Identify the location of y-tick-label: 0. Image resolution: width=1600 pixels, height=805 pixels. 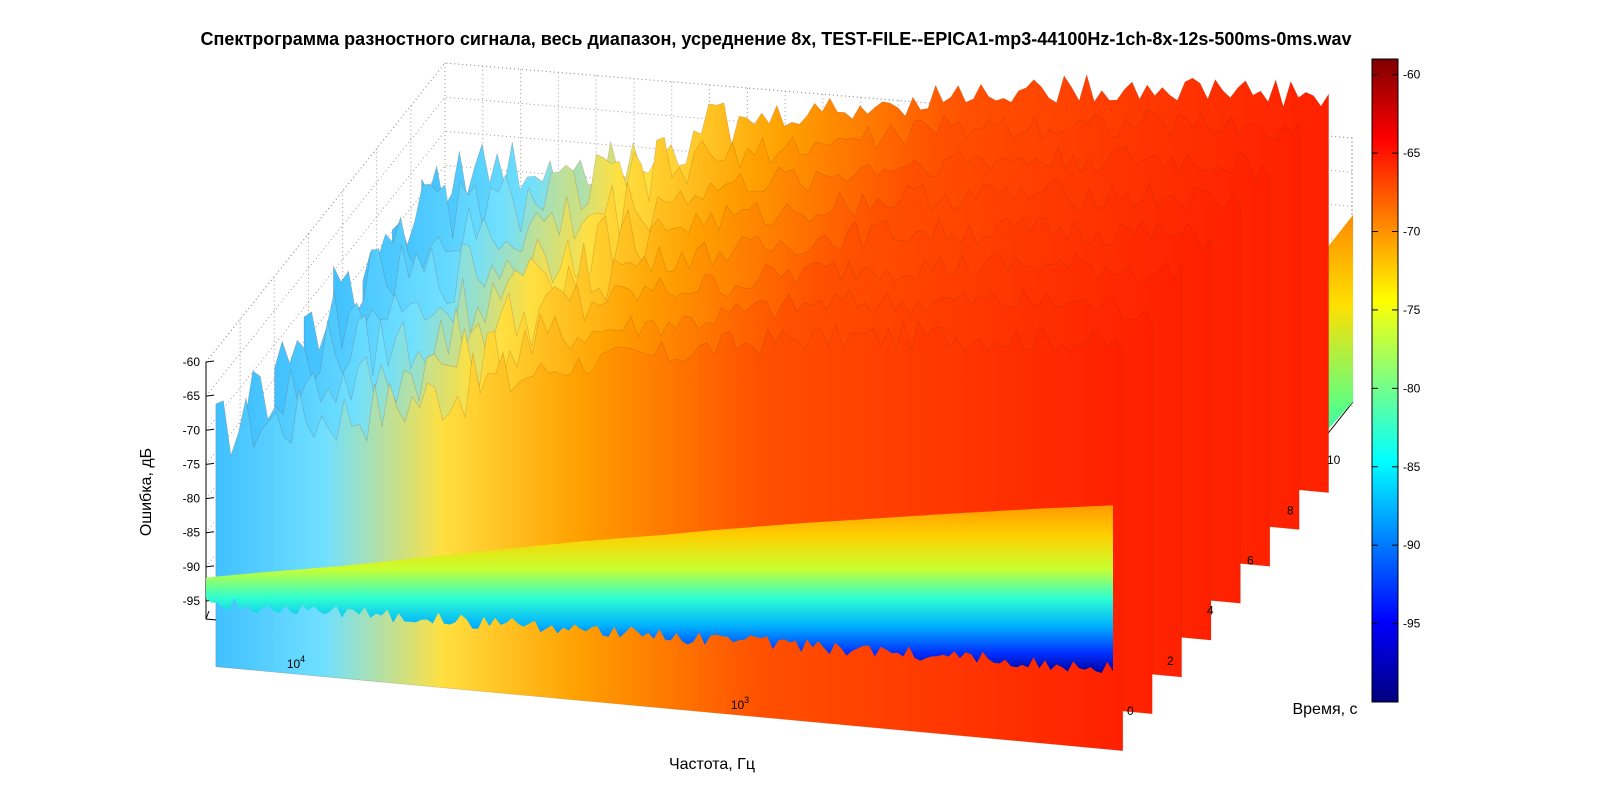
(1130, 711).